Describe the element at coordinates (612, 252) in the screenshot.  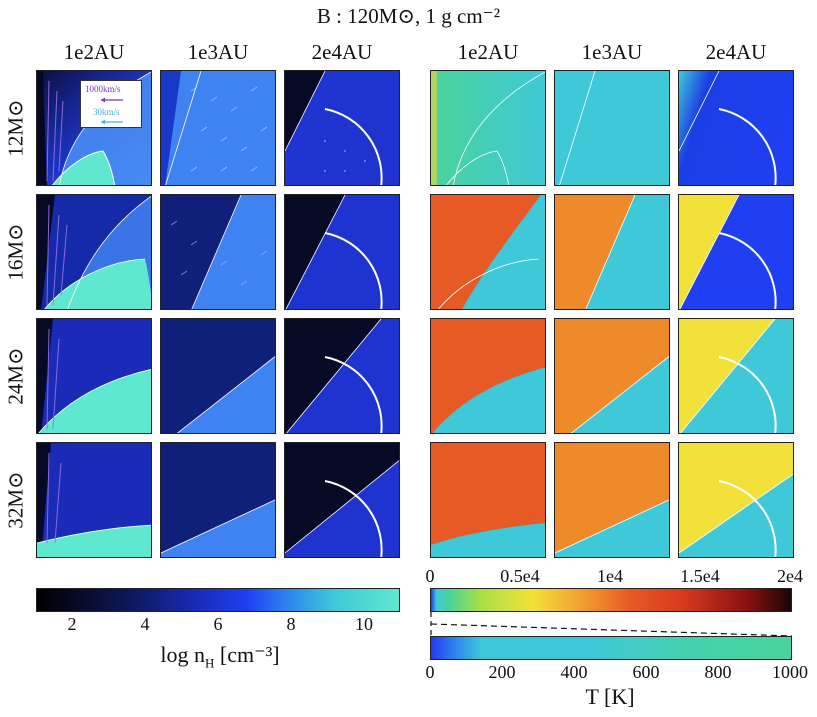
I see `panel-temp-16Msun-1e3AU` at that location.